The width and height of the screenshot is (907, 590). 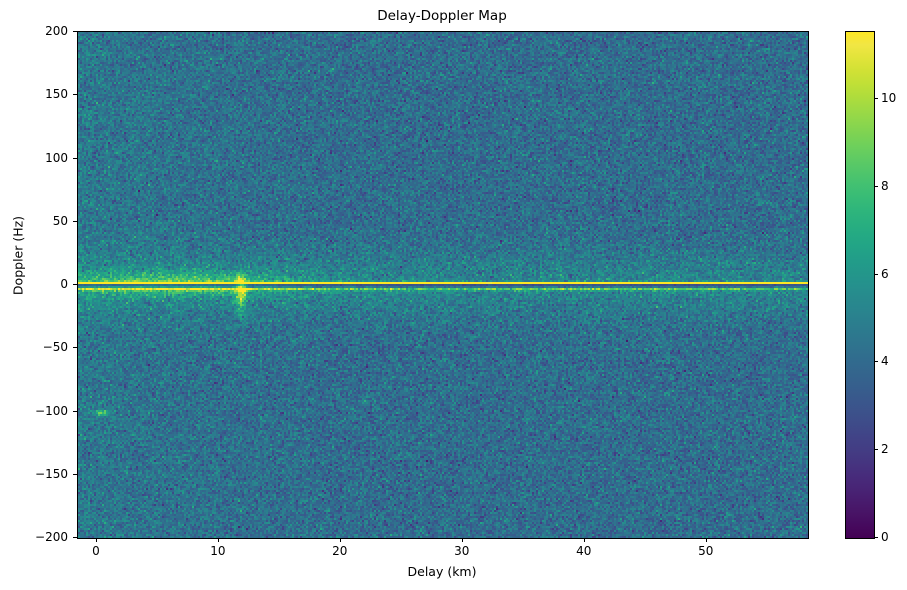 What do you see at coordinates (889, 97) in the screenshot?
I see `colorbar-tick-label: 10` at bounding box center [889, 97].